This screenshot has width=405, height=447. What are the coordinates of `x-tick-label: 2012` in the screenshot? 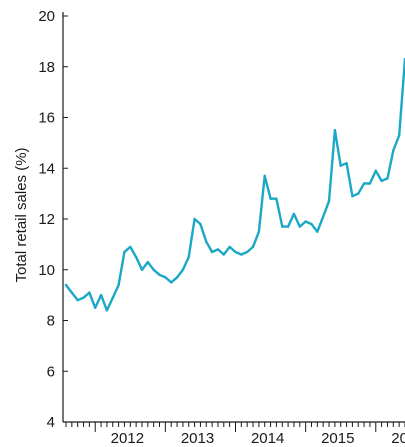 It's located at (127, 438).